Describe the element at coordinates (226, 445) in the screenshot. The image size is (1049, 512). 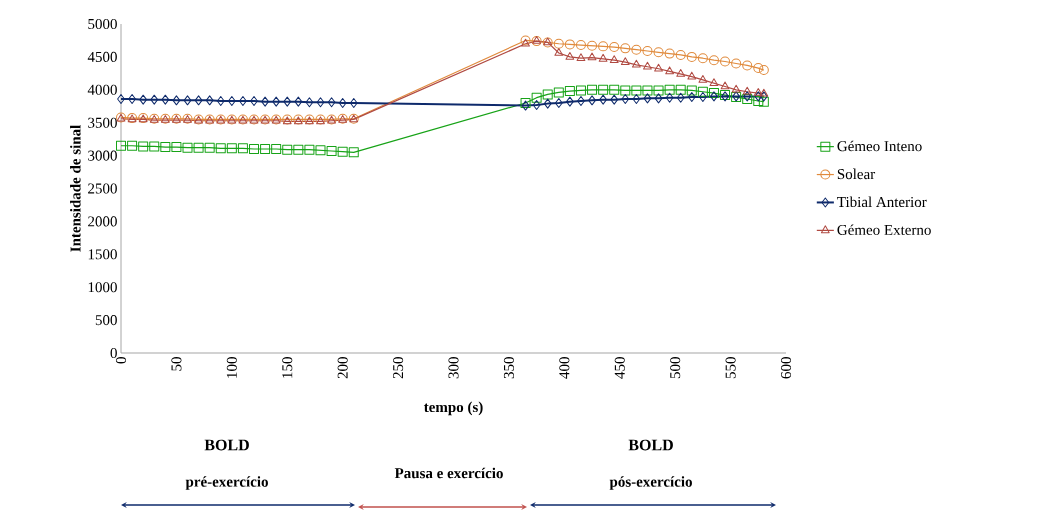
I see `text: BOLD` at that location.